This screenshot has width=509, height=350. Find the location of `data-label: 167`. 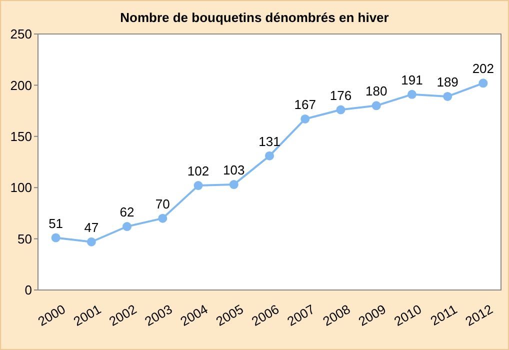

data-label: 167 is located at coordinates (305, 104).